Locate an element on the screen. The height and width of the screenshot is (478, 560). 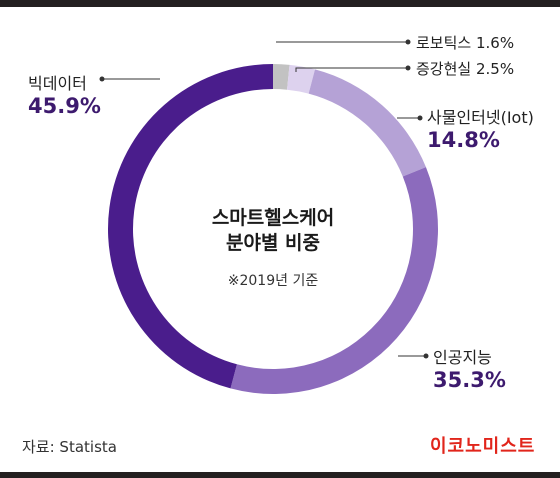
label-ar-value: 2.5% is located at coordinates (495, 69).